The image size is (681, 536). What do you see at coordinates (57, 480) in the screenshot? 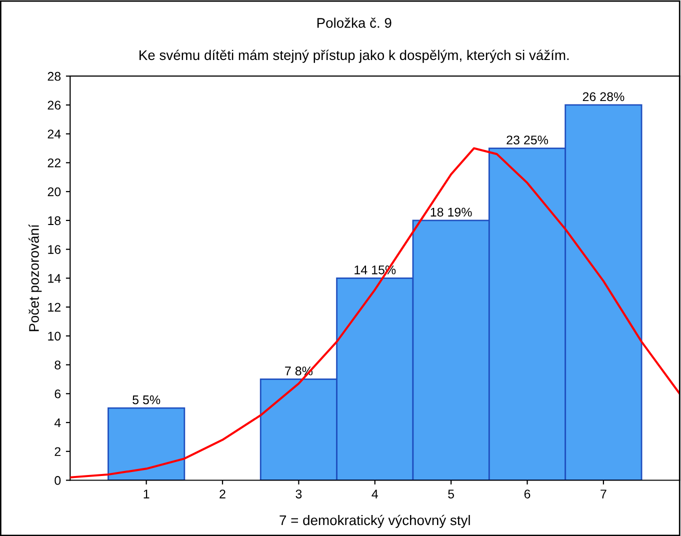
I see `y-tick-label: 0` at bounding box center [57, 480].